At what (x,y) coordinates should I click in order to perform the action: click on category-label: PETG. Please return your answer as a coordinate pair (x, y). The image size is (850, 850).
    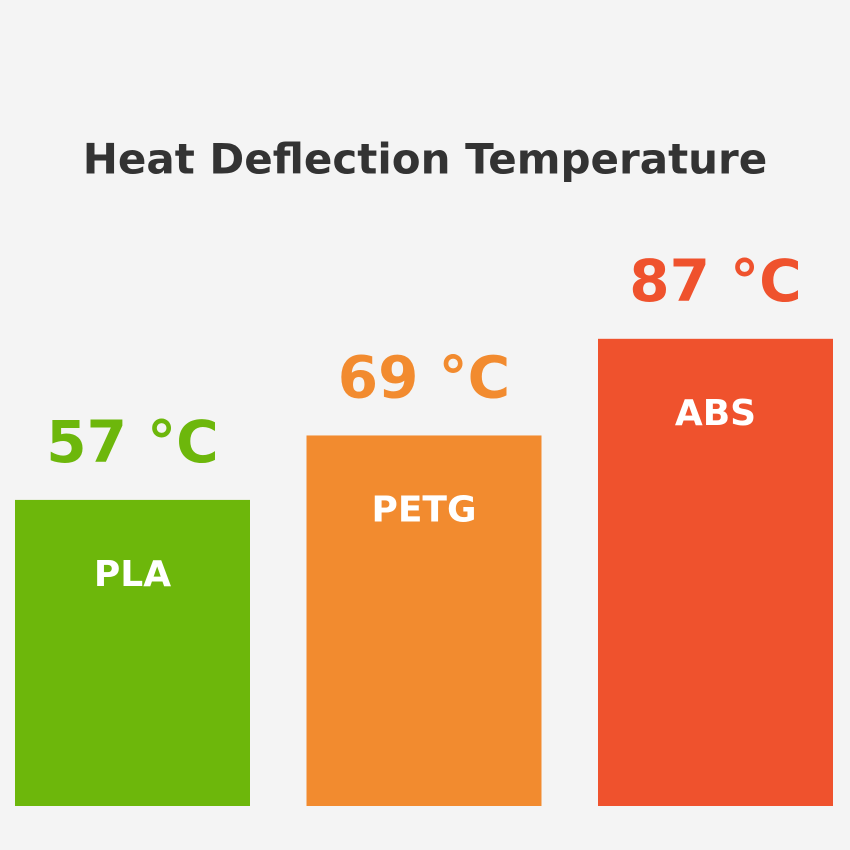
    Looking at the image, I should click on (423, 509).